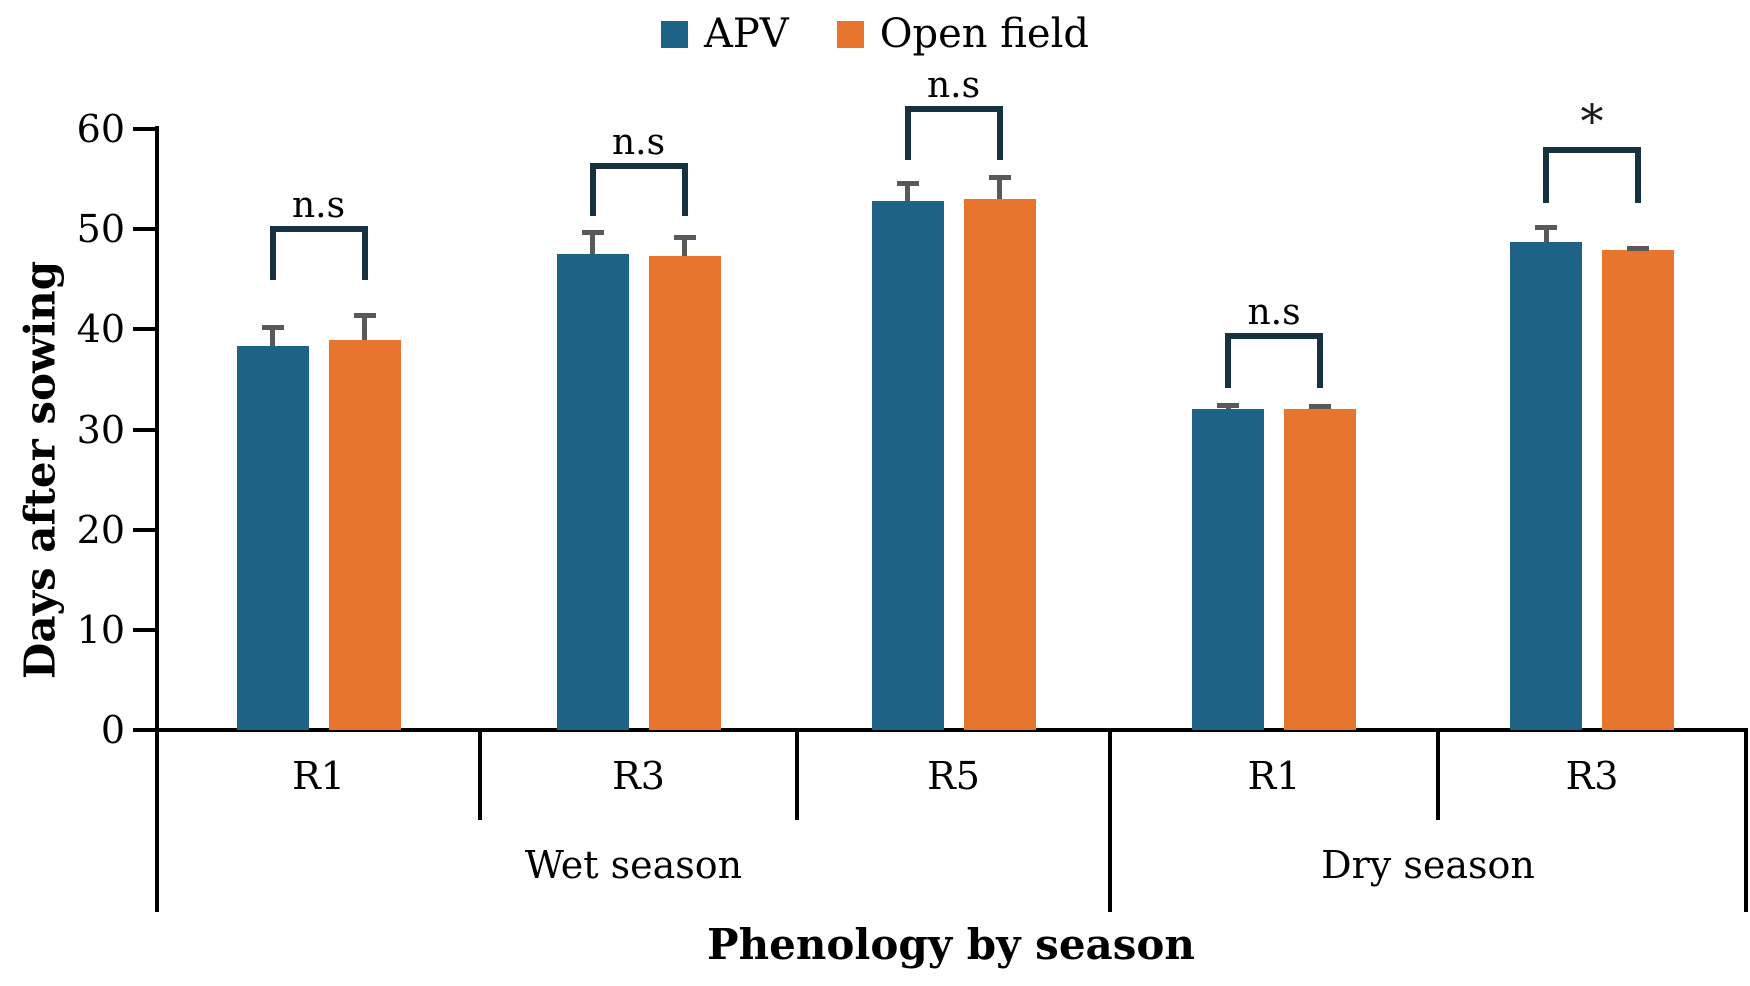 This screenshot has width=1750, height=986. I want to click on significance-label: *, so click(1592, 121).